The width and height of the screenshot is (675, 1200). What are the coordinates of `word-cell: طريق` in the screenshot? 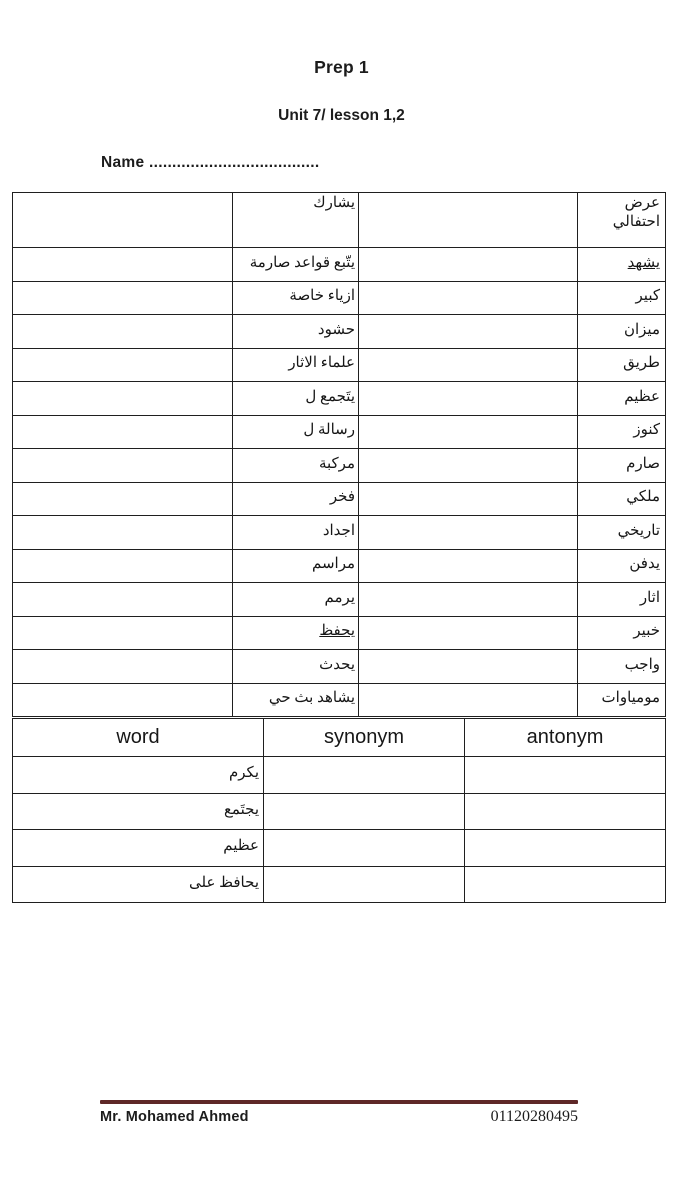 It's located at (621, 364).